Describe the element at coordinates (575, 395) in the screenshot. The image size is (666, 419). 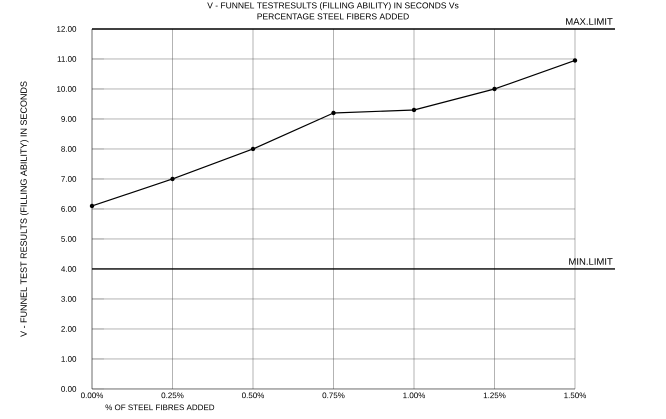
I see `x-tick-label: 1.50%` at that location.